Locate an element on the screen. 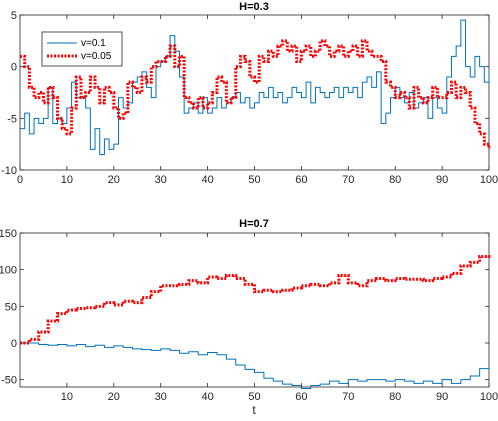  bottom-y-tick-label: -50 is located at coordinates (9, 381).